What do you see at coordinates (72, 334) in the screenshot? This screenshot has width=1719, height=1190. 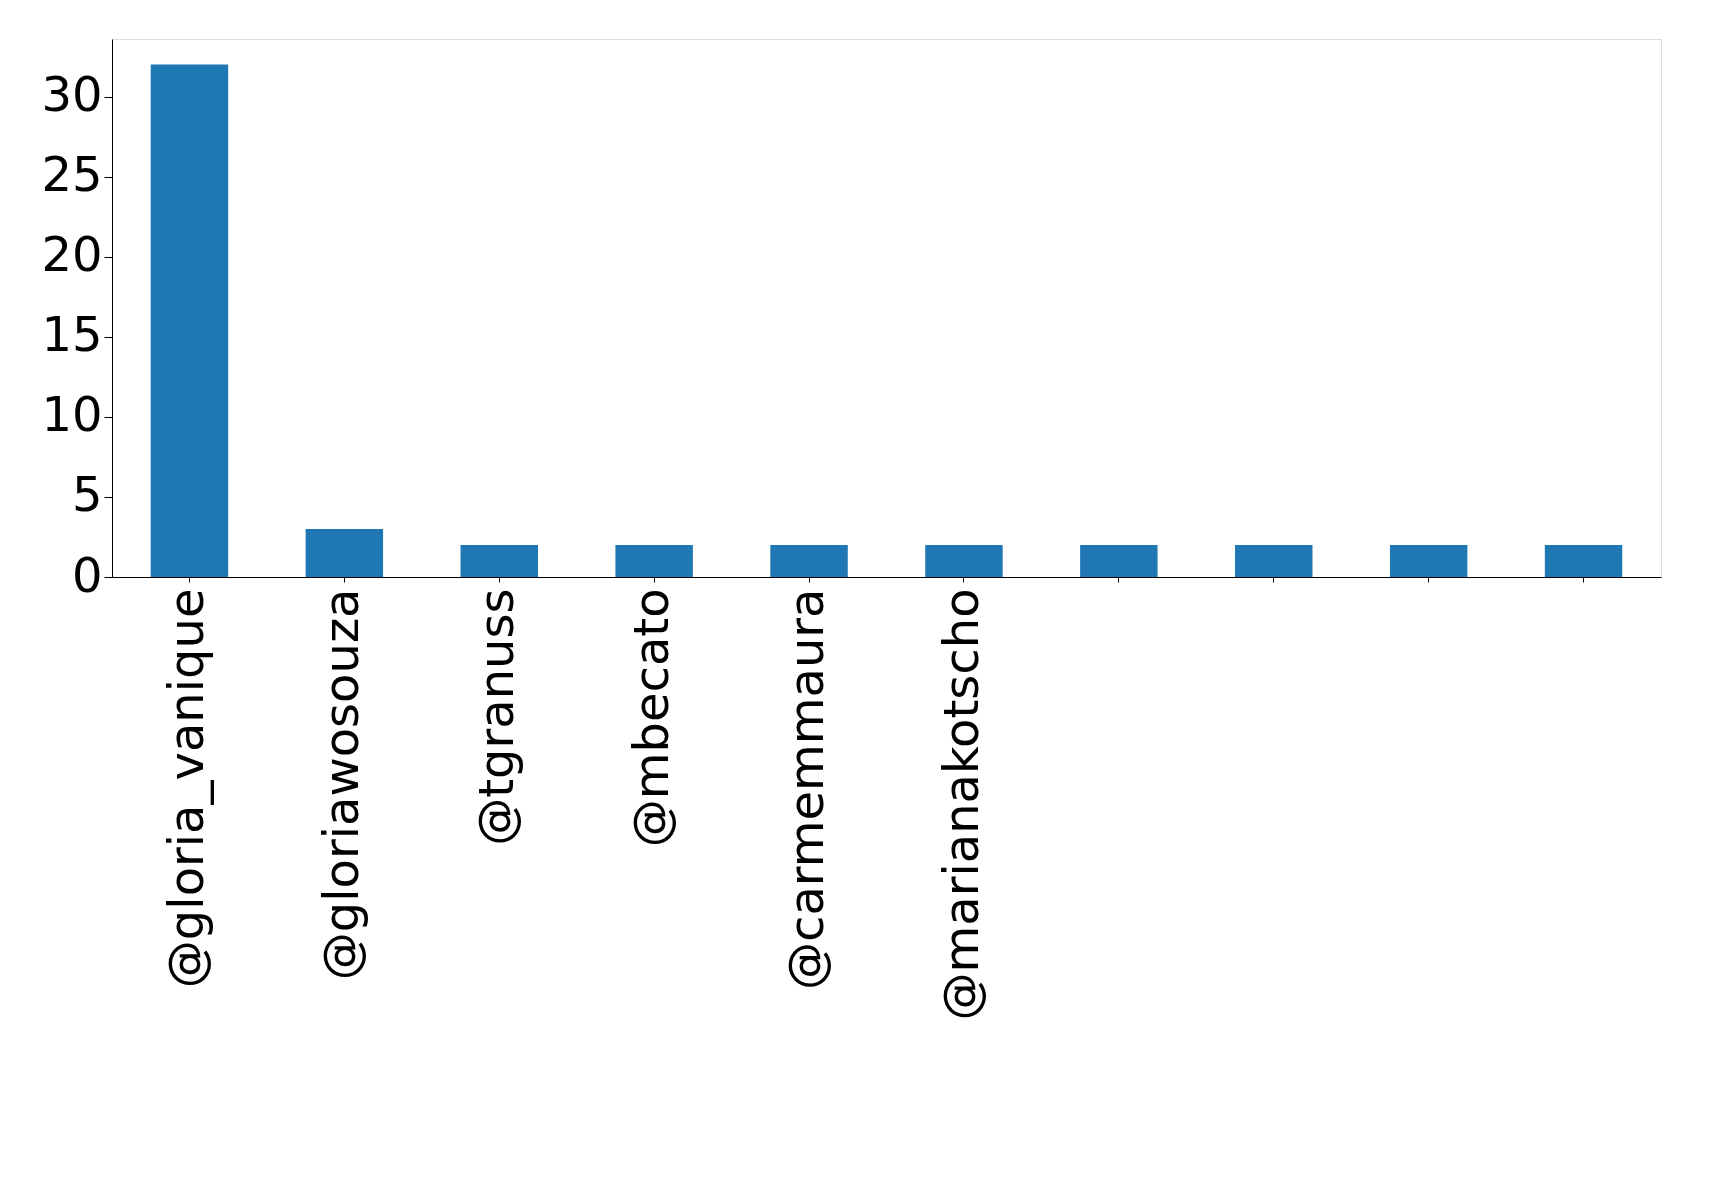 I see `y-tick-label: 15` at bounding box center [72, 334].